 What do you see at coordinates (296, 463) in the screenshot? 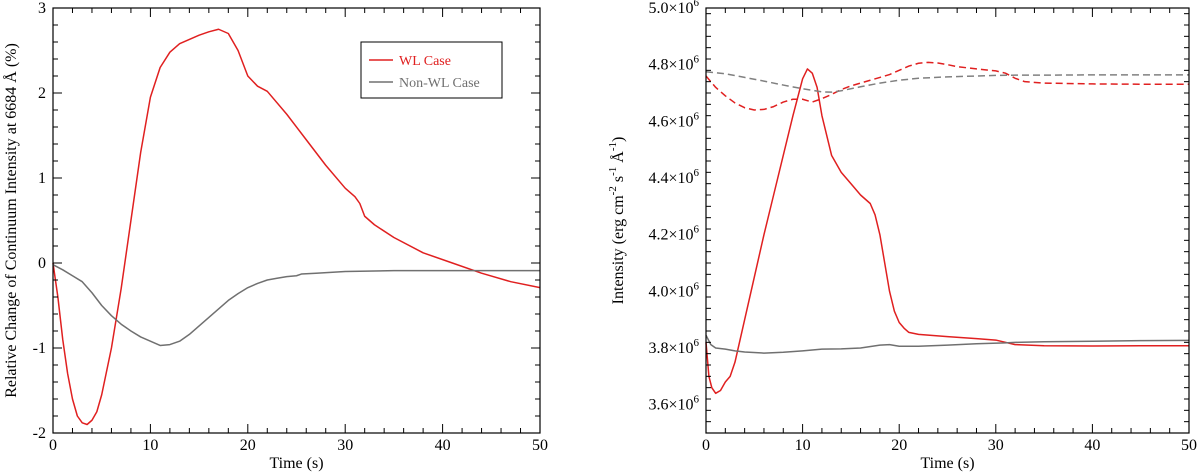
I see `left-x-axis-title: Time (s)` at bounding box center [296, 463].